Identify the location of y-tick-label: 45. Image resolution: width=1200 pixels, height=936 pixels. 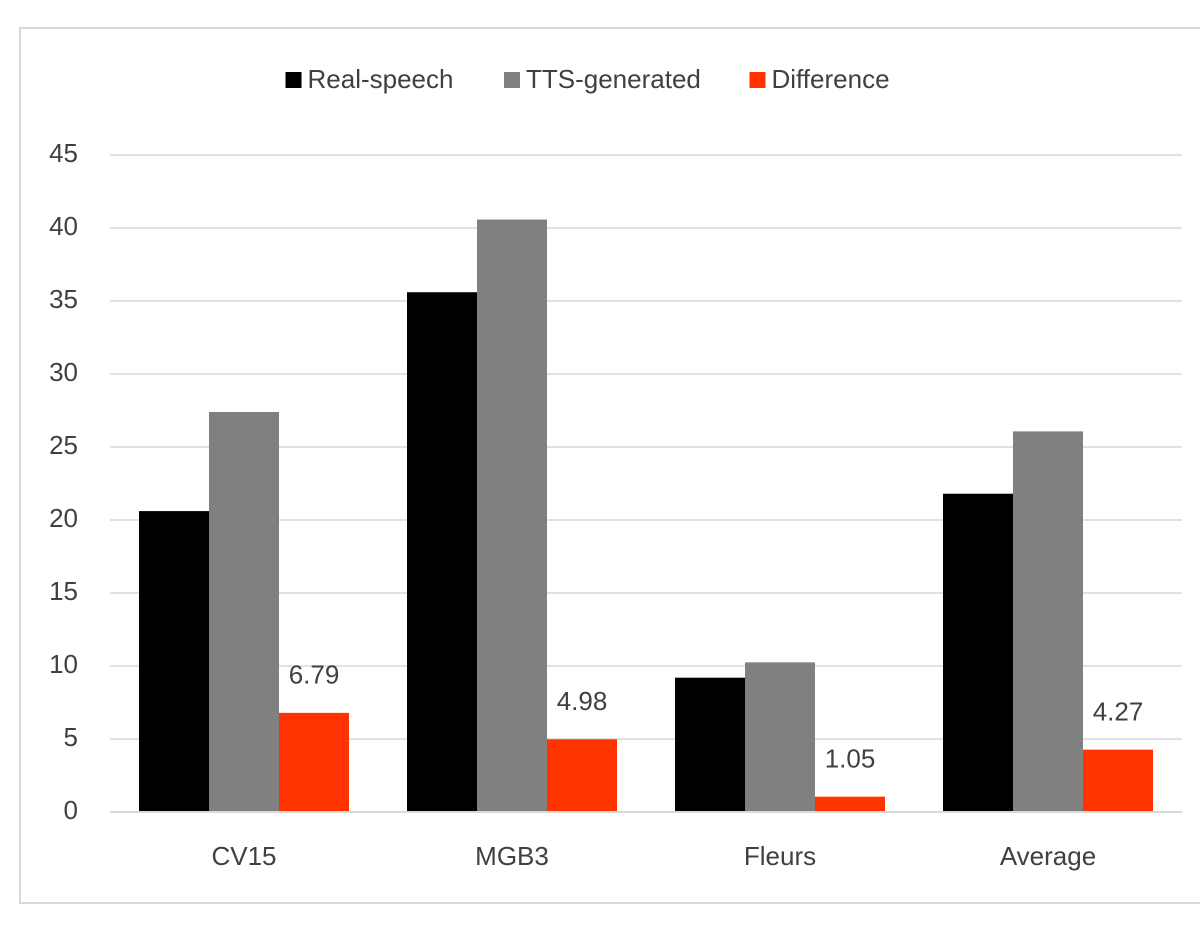
(63, 153).